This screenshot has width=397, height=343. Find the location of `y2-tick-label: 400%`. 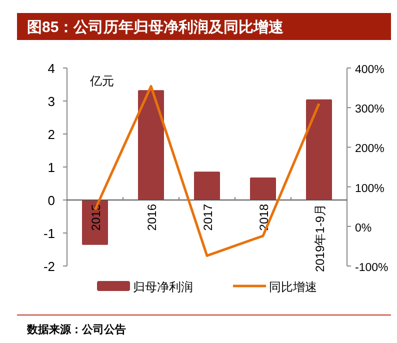

y2-tick-label: 400% is located at coordinates (369, 70).